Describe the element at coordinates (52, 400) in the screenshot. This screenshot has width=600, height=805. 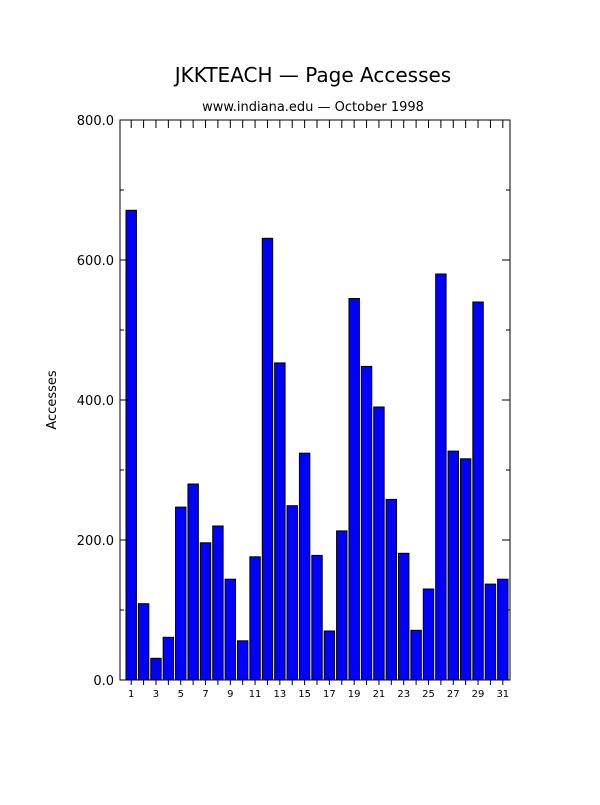
I see `y-axis-label: Accesses` at that location.